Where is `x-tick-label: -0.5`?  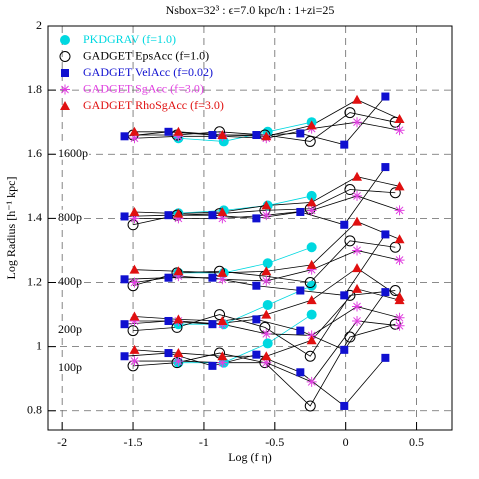
x-tick-label: -0.5 is located at coordinates (274, 442).